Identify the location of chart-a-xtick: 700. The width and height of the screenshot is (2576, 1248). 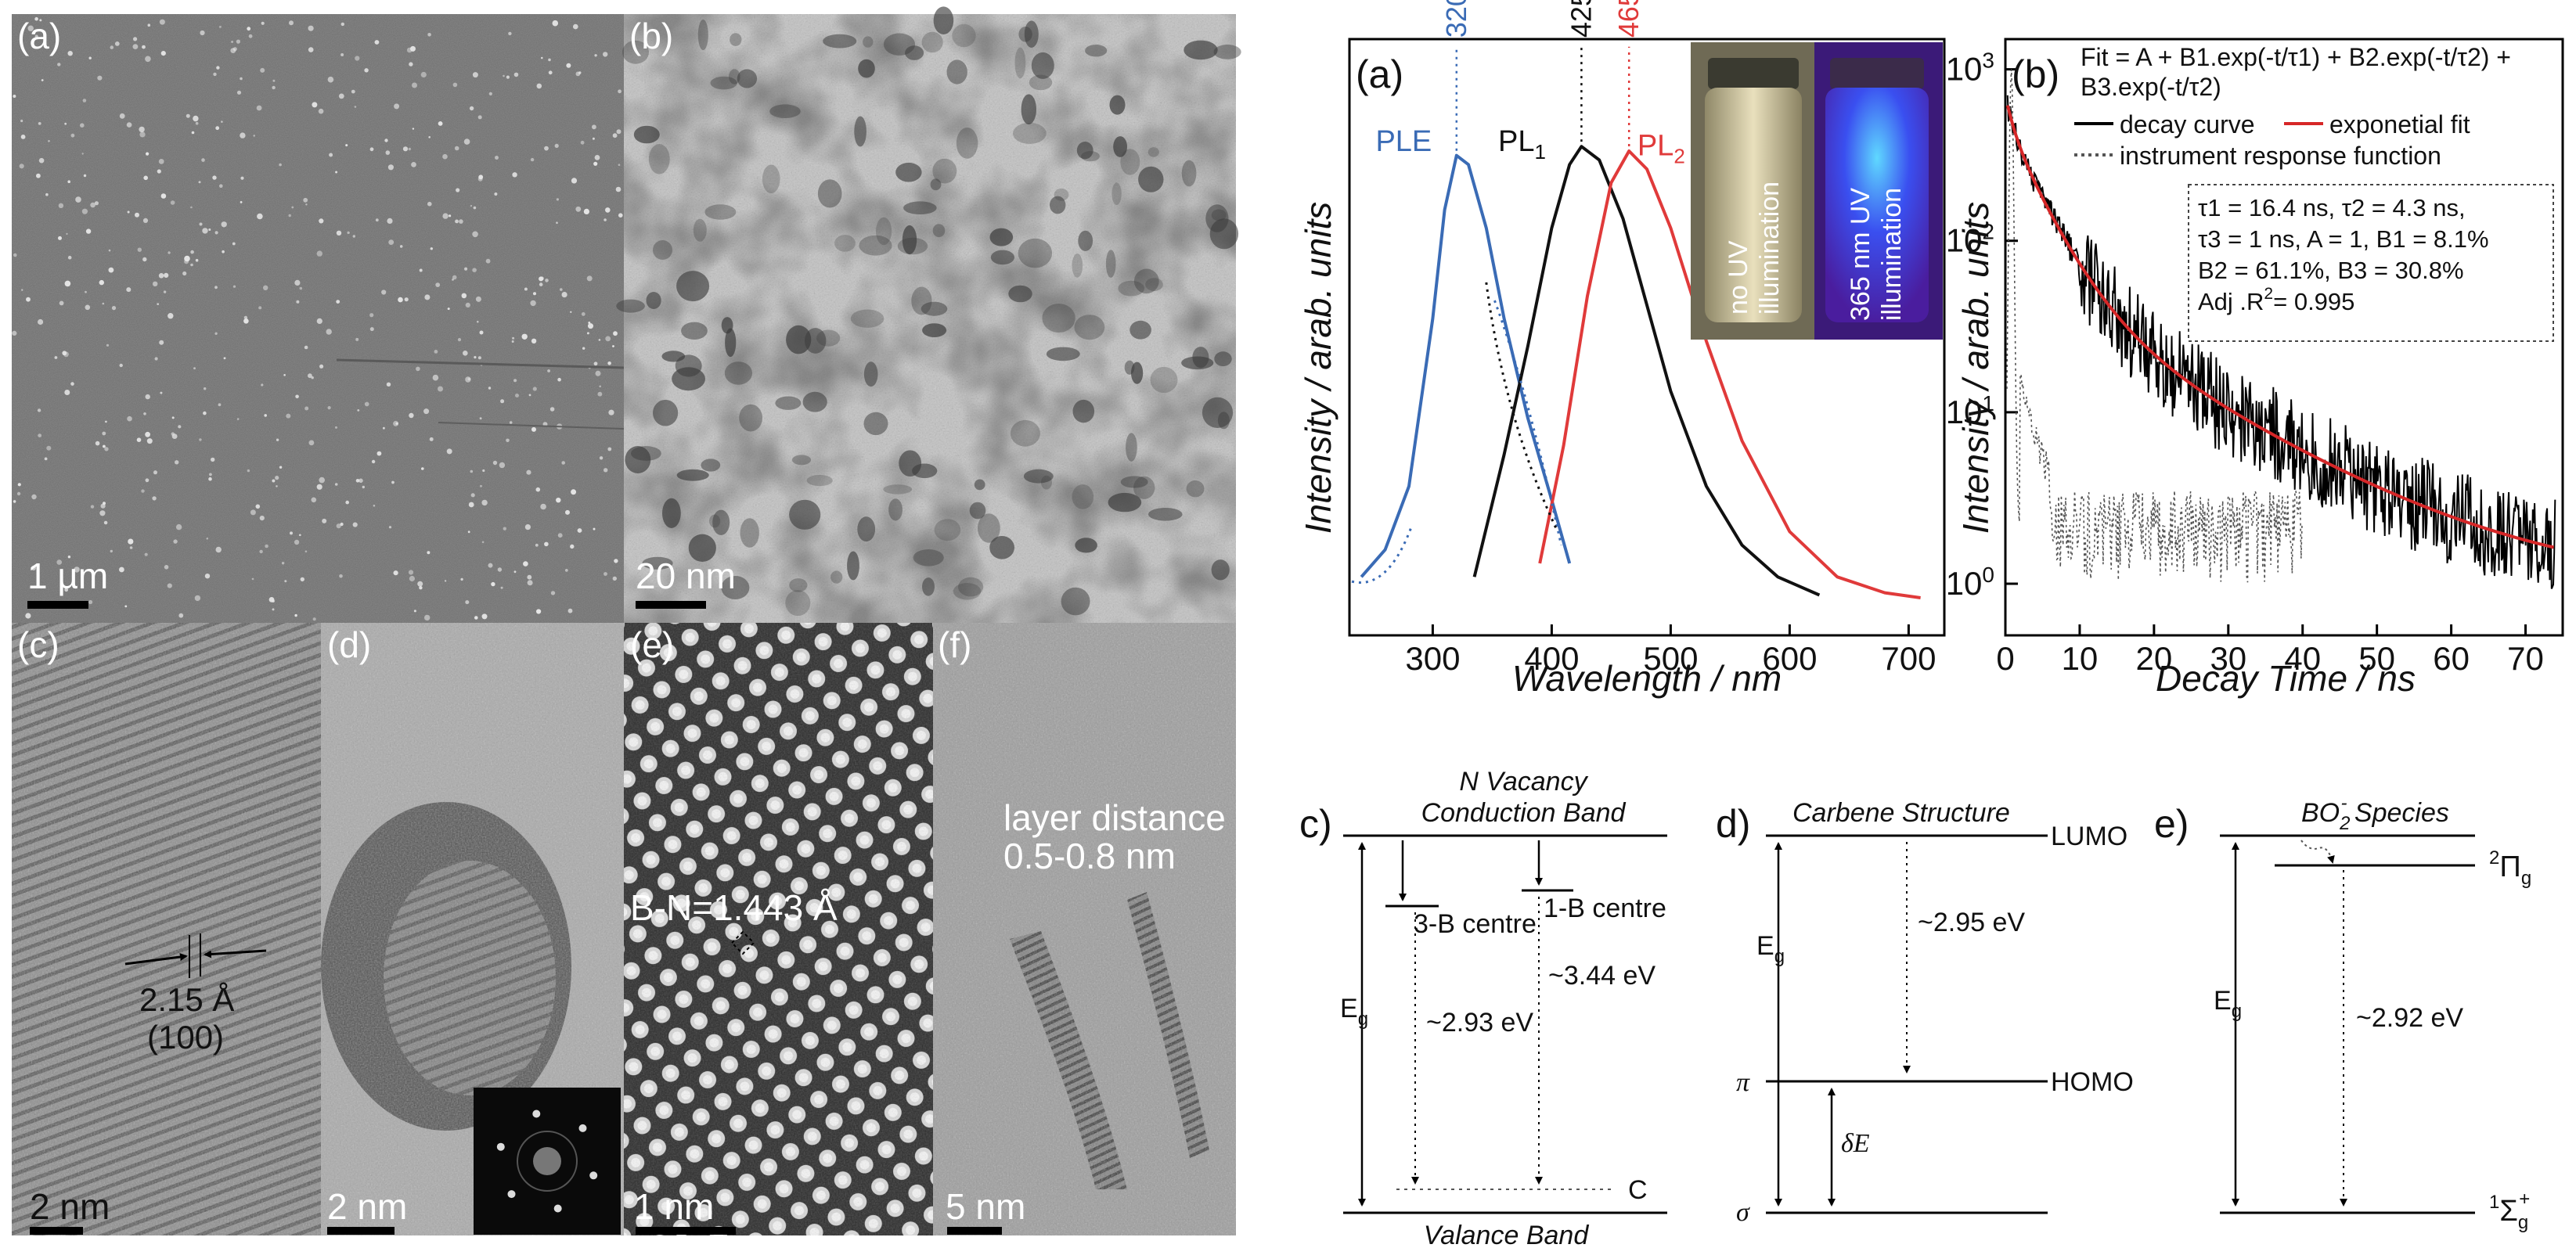
(1908, 658).